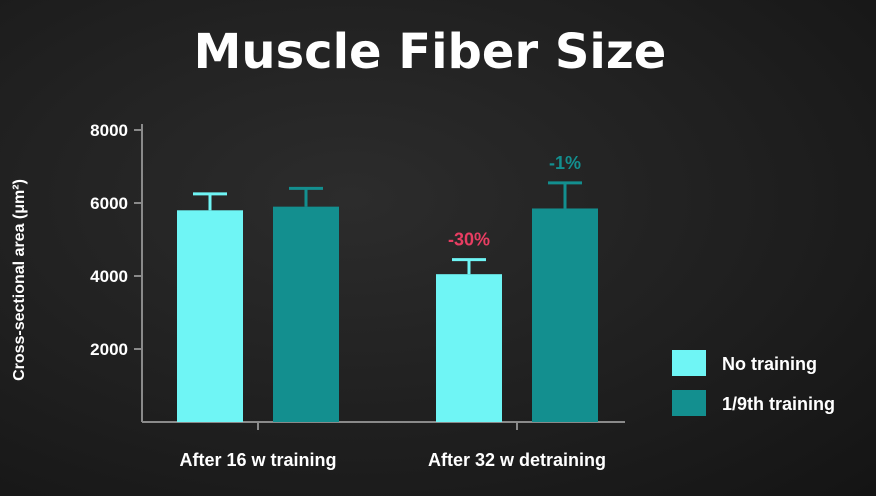 This screenshot has height=496, width=876. Describe the element at coordinates (753, 383) in the screenshot. I see `legend: No training 1/9th training` at that location.